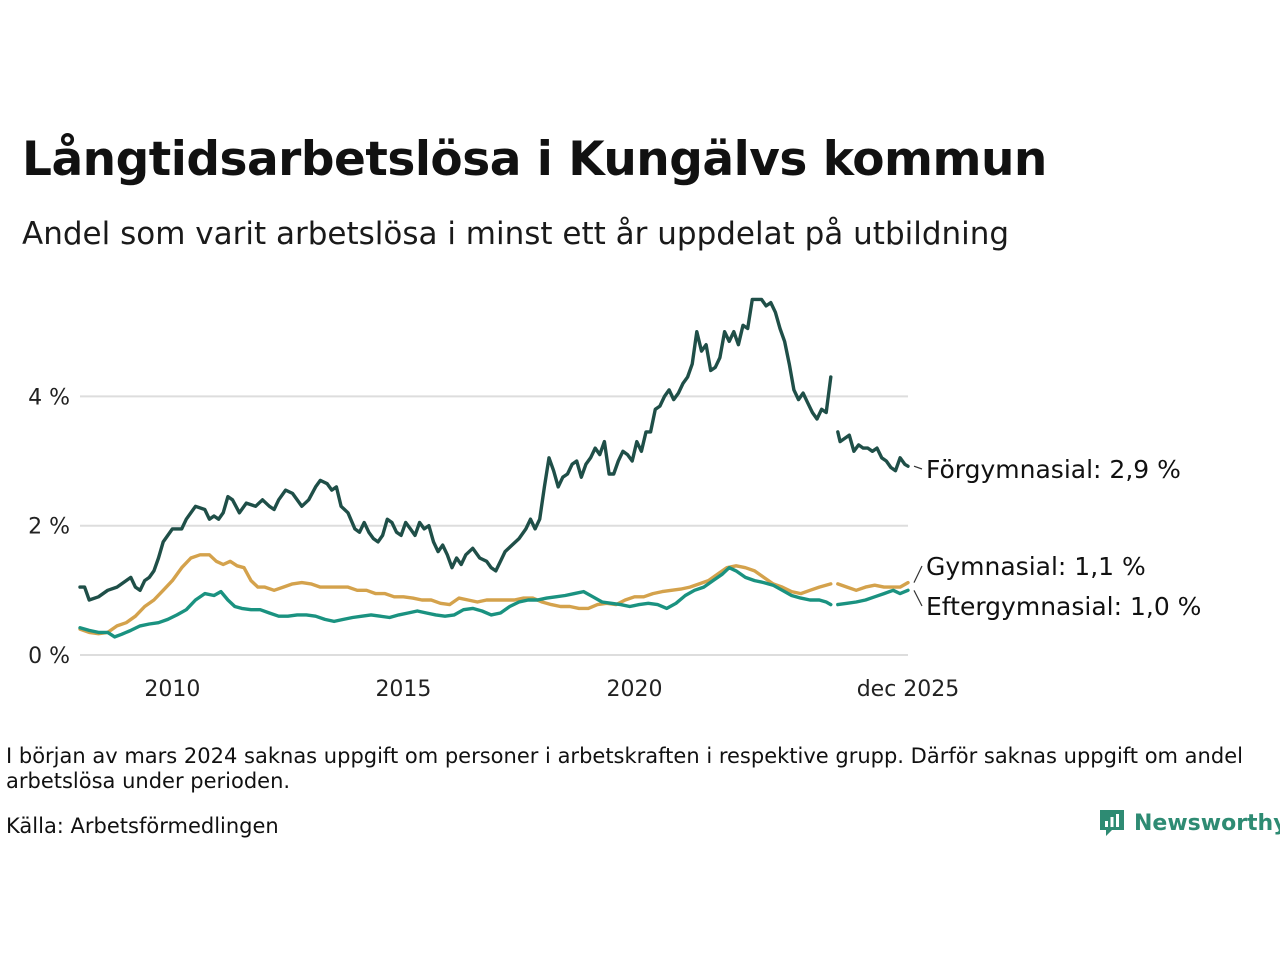 The width and height of the screenshot is (1280, 960). I want to click on logo-icon, so click(1112, 823).